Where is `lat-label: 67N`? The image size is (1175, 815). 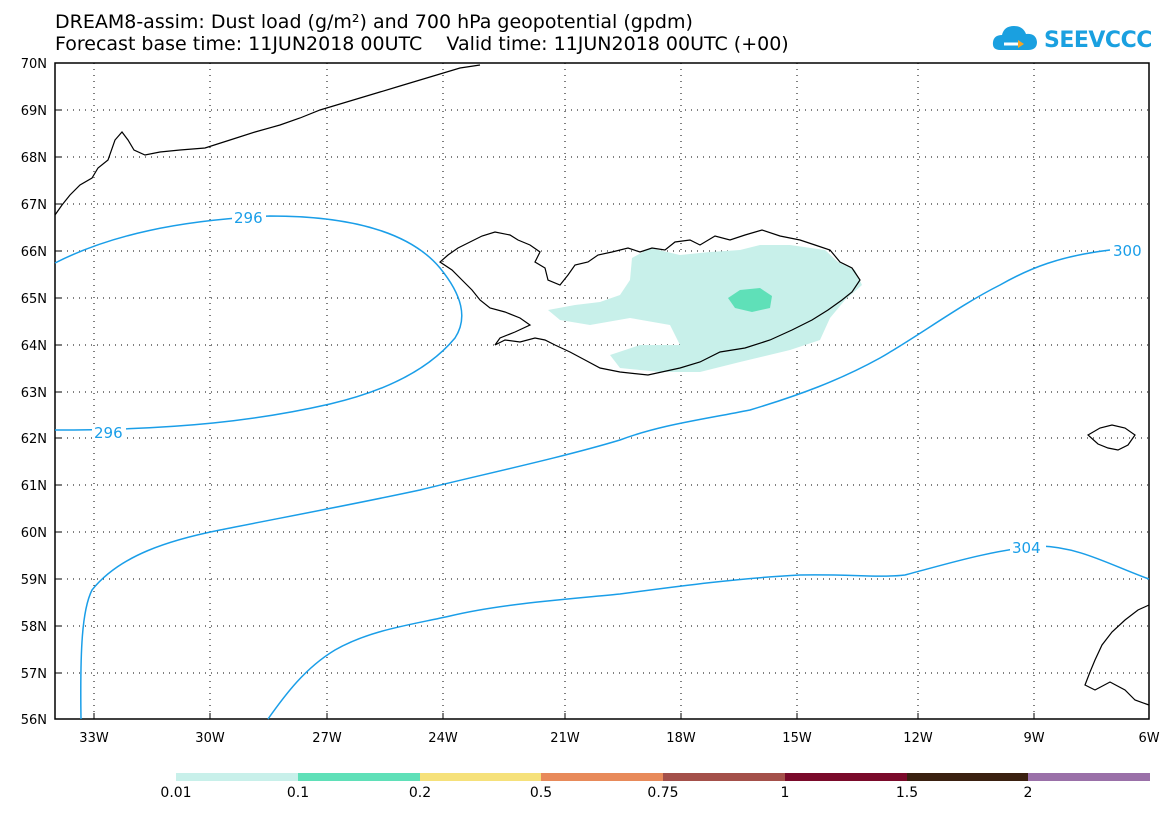
lat-label: 67N is located at coordinates (34, 205).